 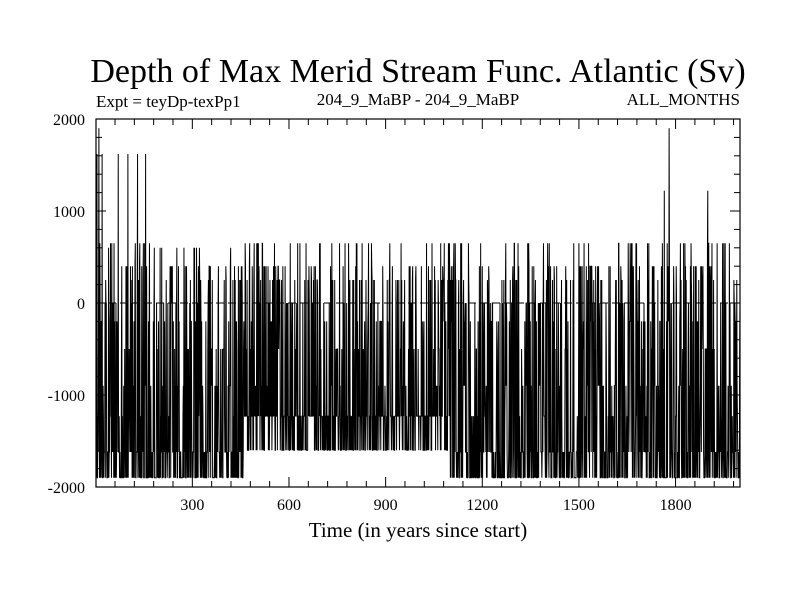 What do you see at coordinates (683, 99) in the screenshot?
I see `months-label: ALL_MONTHS` at bounding box center [683, 99].